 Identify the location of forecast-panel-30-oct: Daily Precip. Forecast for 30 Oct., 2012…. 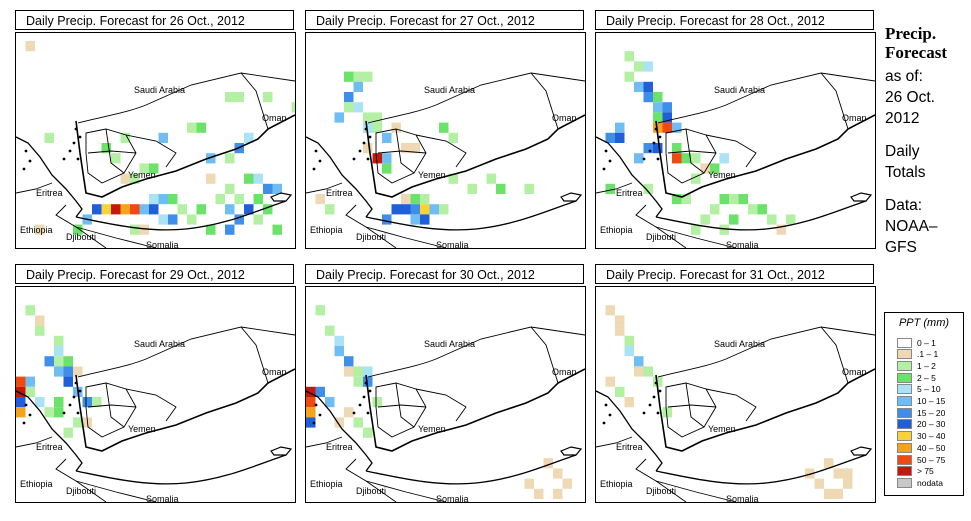
(445, 383).